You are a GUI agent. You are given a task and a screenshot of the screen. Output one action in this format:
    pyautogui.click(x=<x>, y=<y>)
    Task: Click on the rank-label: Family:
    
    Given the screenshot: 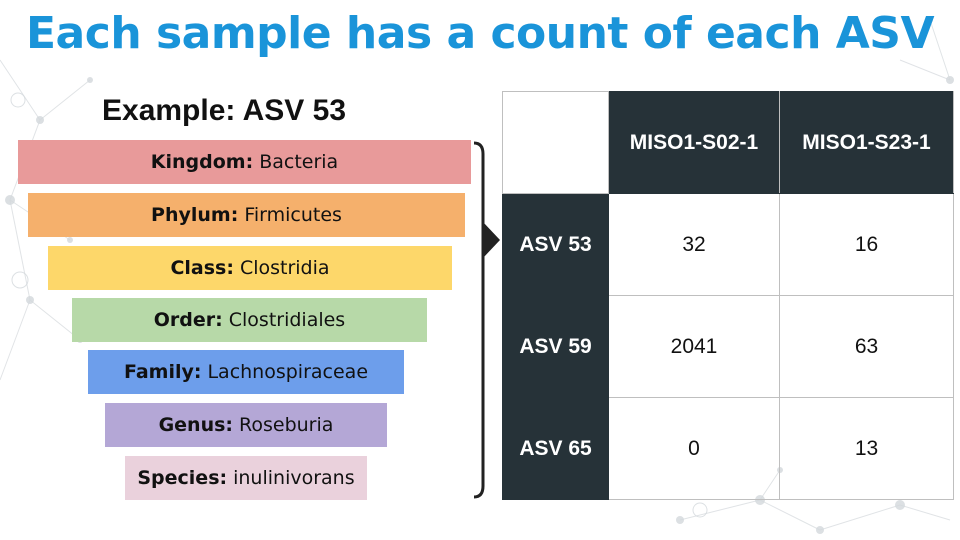 What is the action you would take?
    pyautogui.click(x=162, y=372)
    